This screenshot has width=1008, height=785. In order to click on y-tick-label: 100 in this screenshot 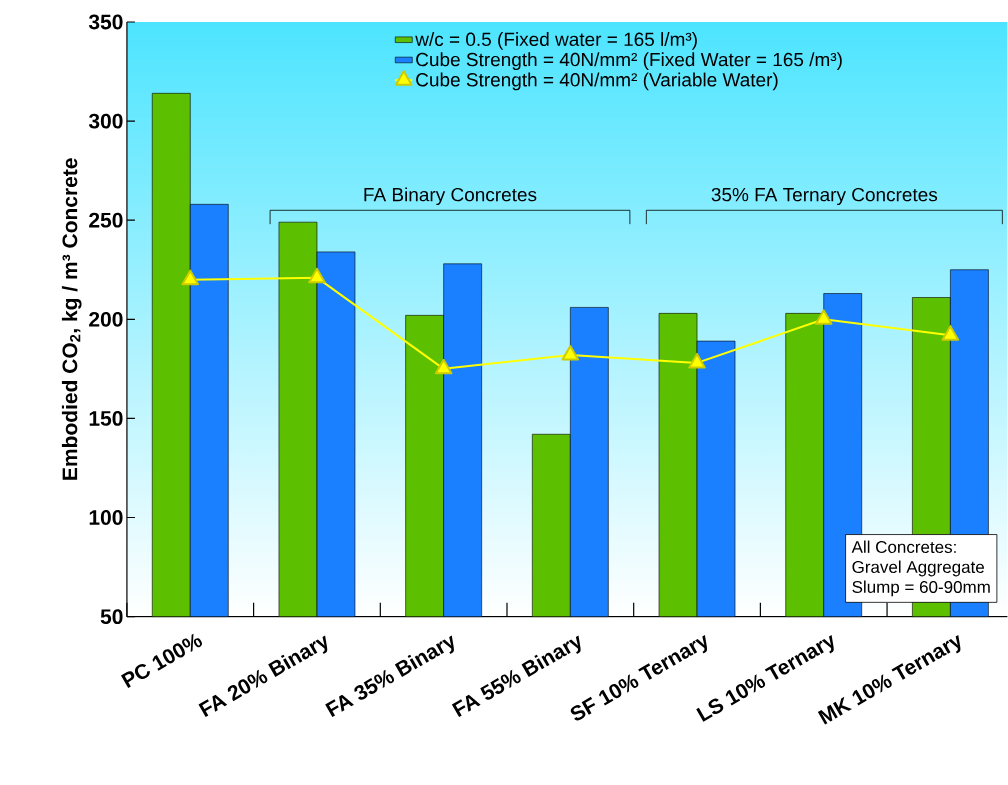, I will do `click(106, 518)`.